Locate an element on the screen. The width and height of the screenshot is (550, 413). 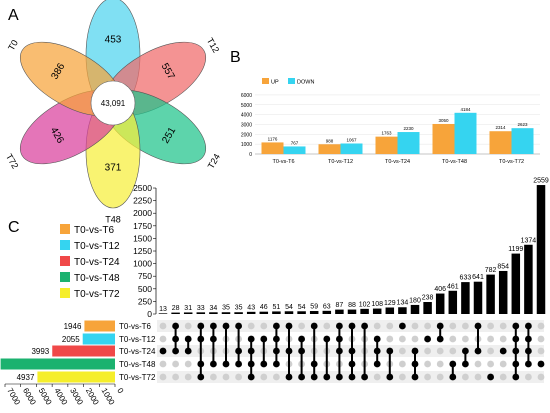
c-intersection-value: 406 is located at coordinates (440, 289).